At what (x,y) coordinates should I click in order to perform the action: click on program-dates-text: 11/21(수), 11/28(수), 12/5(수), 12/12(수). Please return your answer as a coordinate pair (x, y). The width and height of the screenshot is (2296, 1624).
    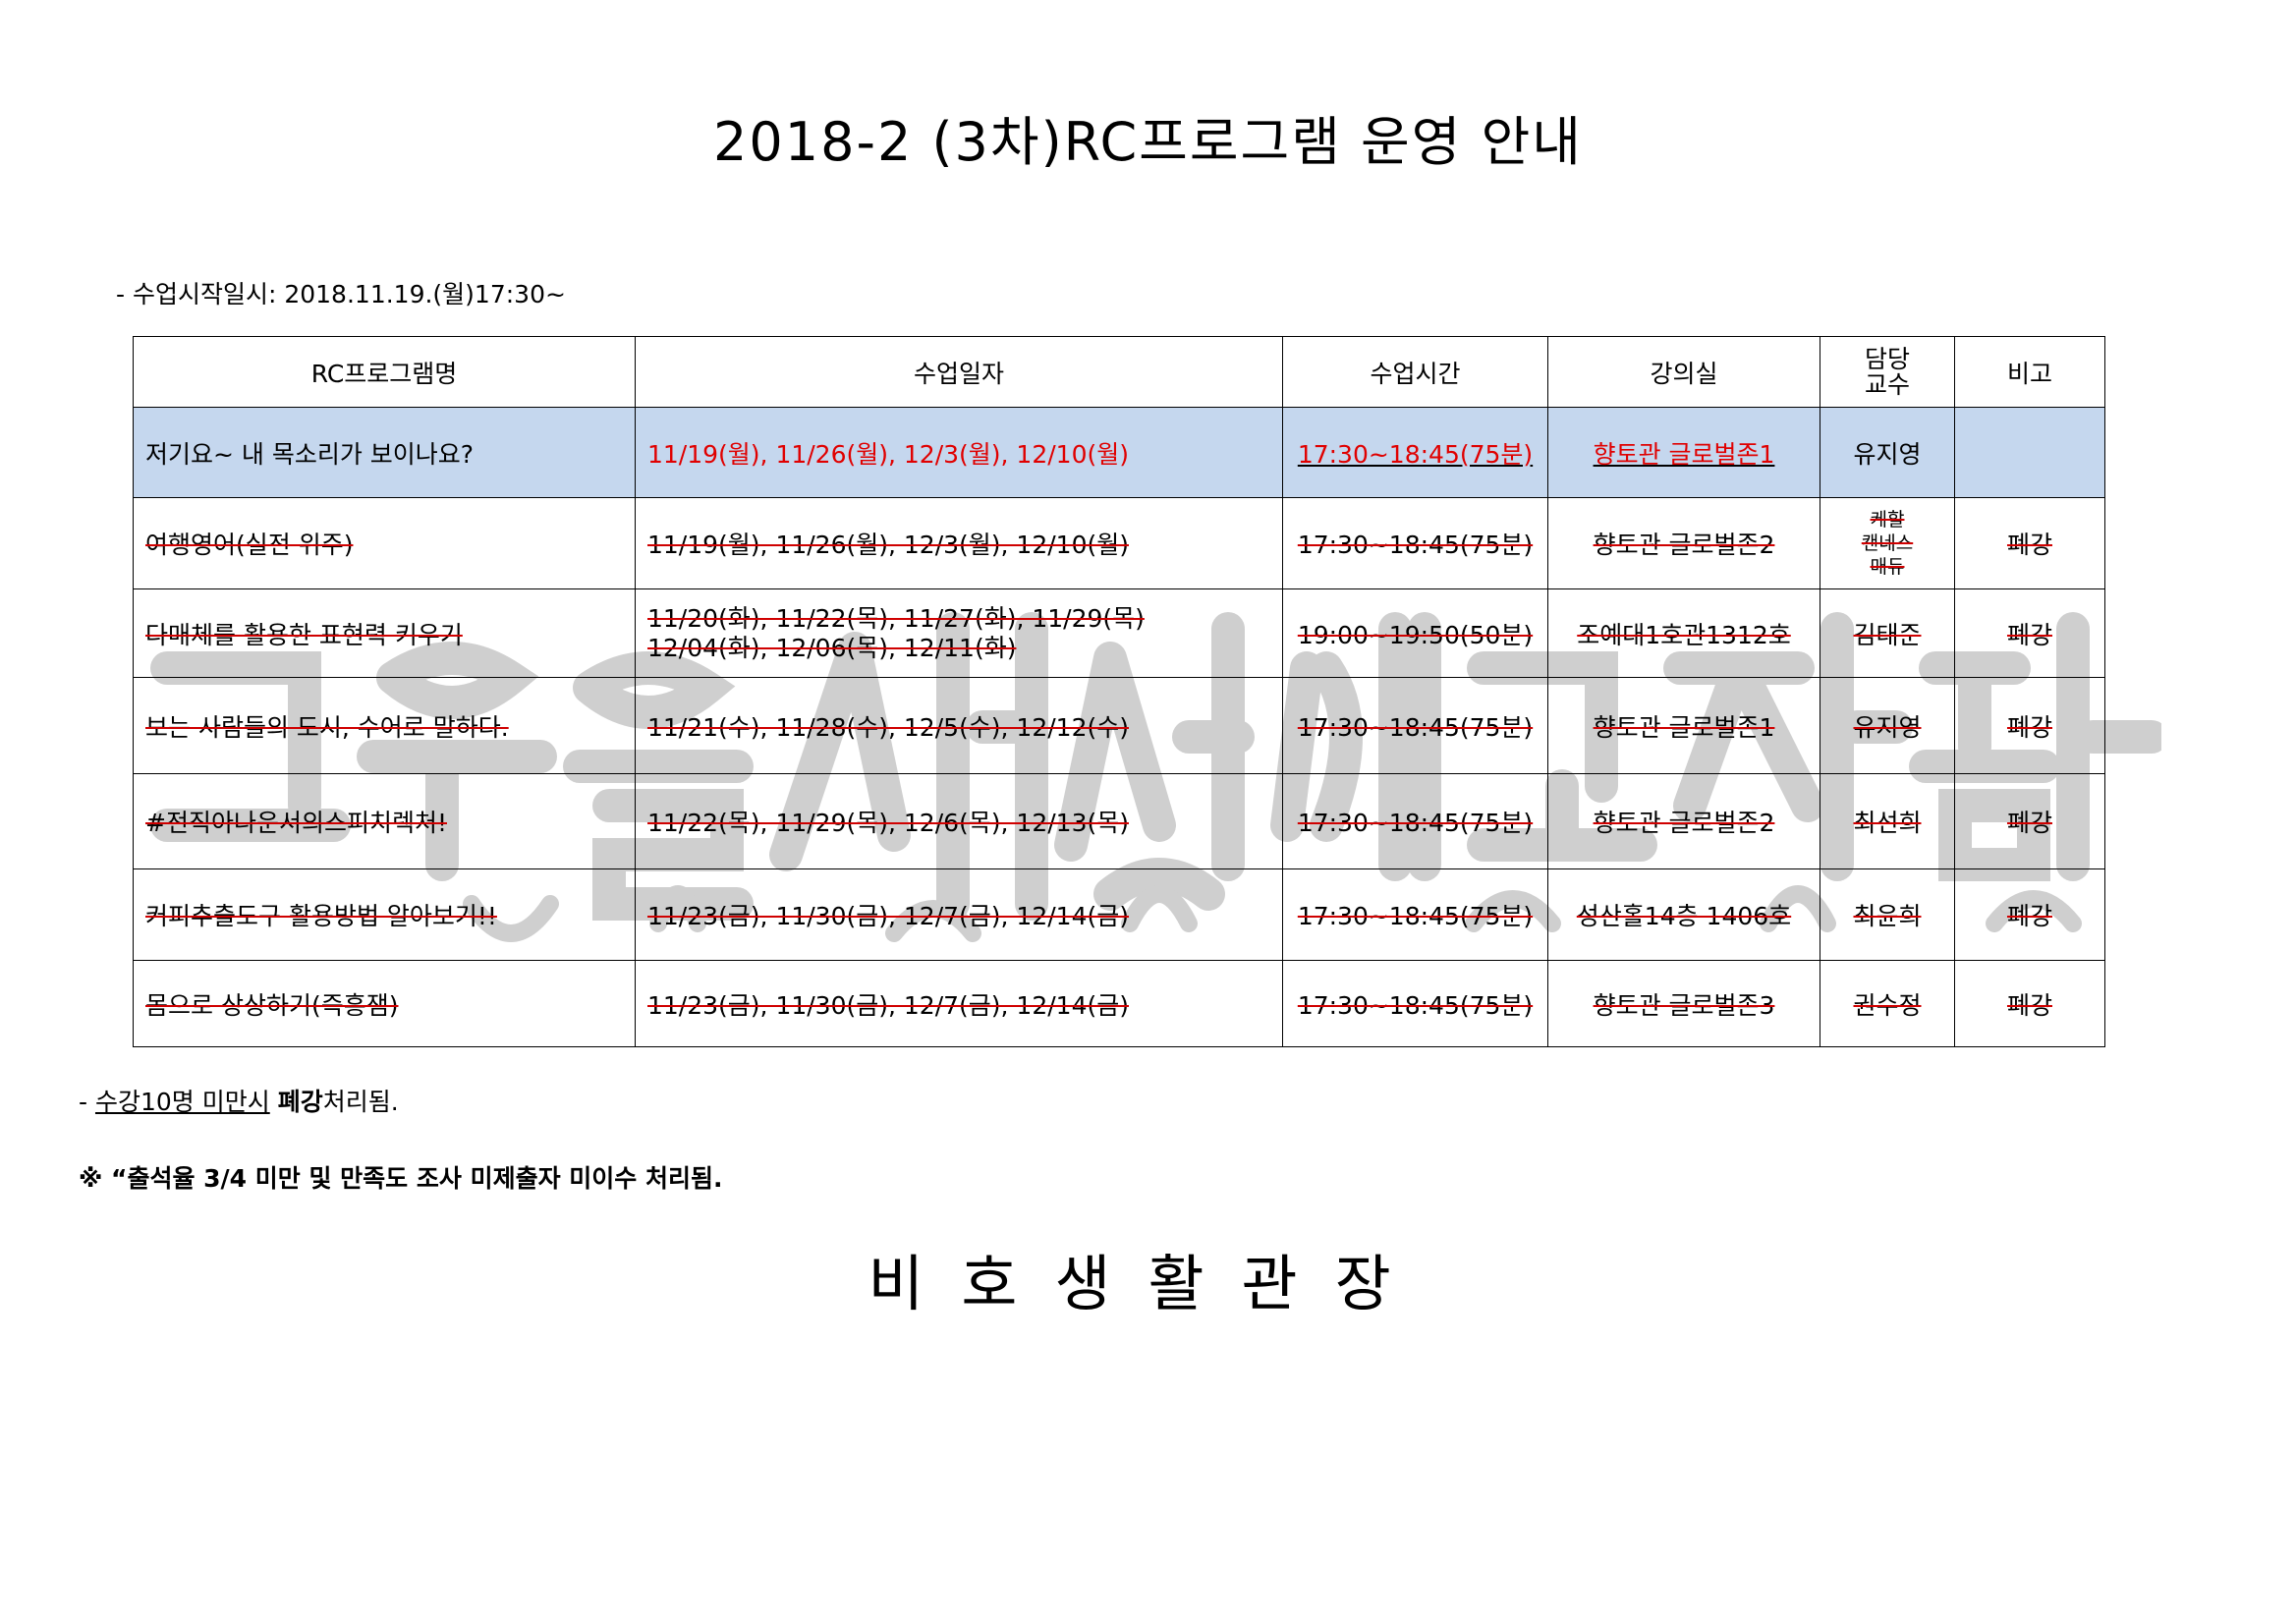
    Looking at the image, I should click on (888, 727).